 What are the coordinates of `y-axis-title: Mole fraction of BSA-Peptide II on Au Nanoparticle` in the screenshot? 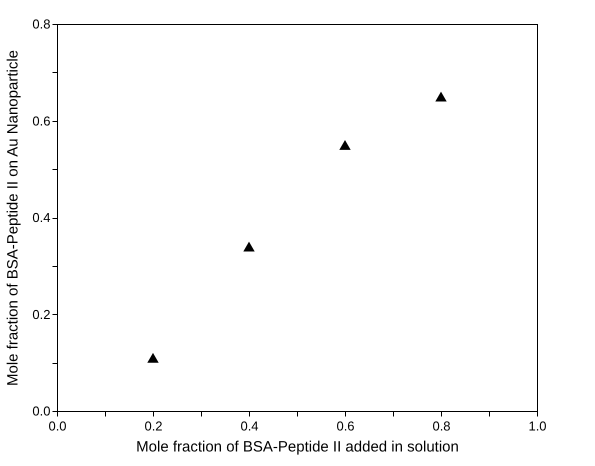 It's located at (13, 218).